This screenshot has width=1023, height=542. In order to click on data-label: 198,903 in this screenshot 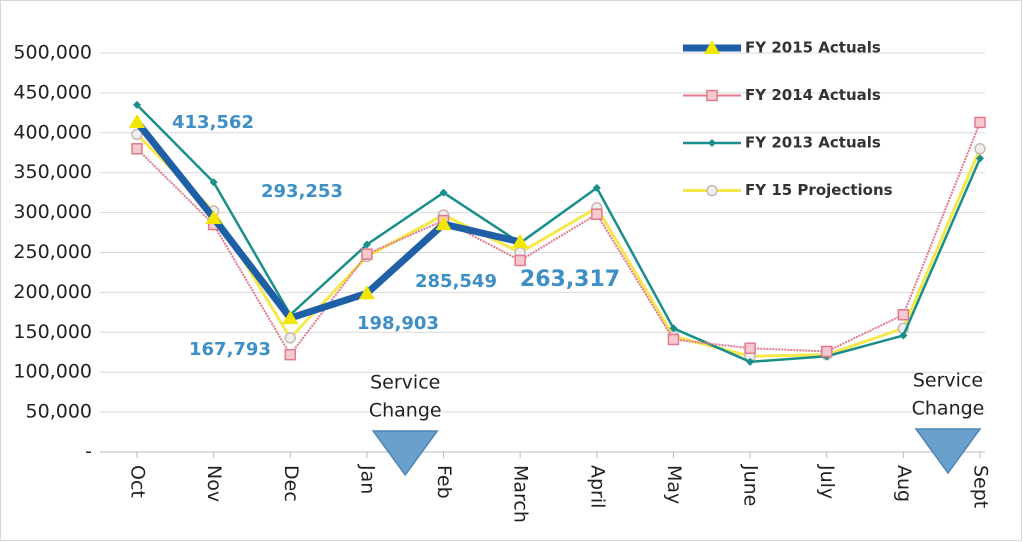, I will do `click(398, 323)`.